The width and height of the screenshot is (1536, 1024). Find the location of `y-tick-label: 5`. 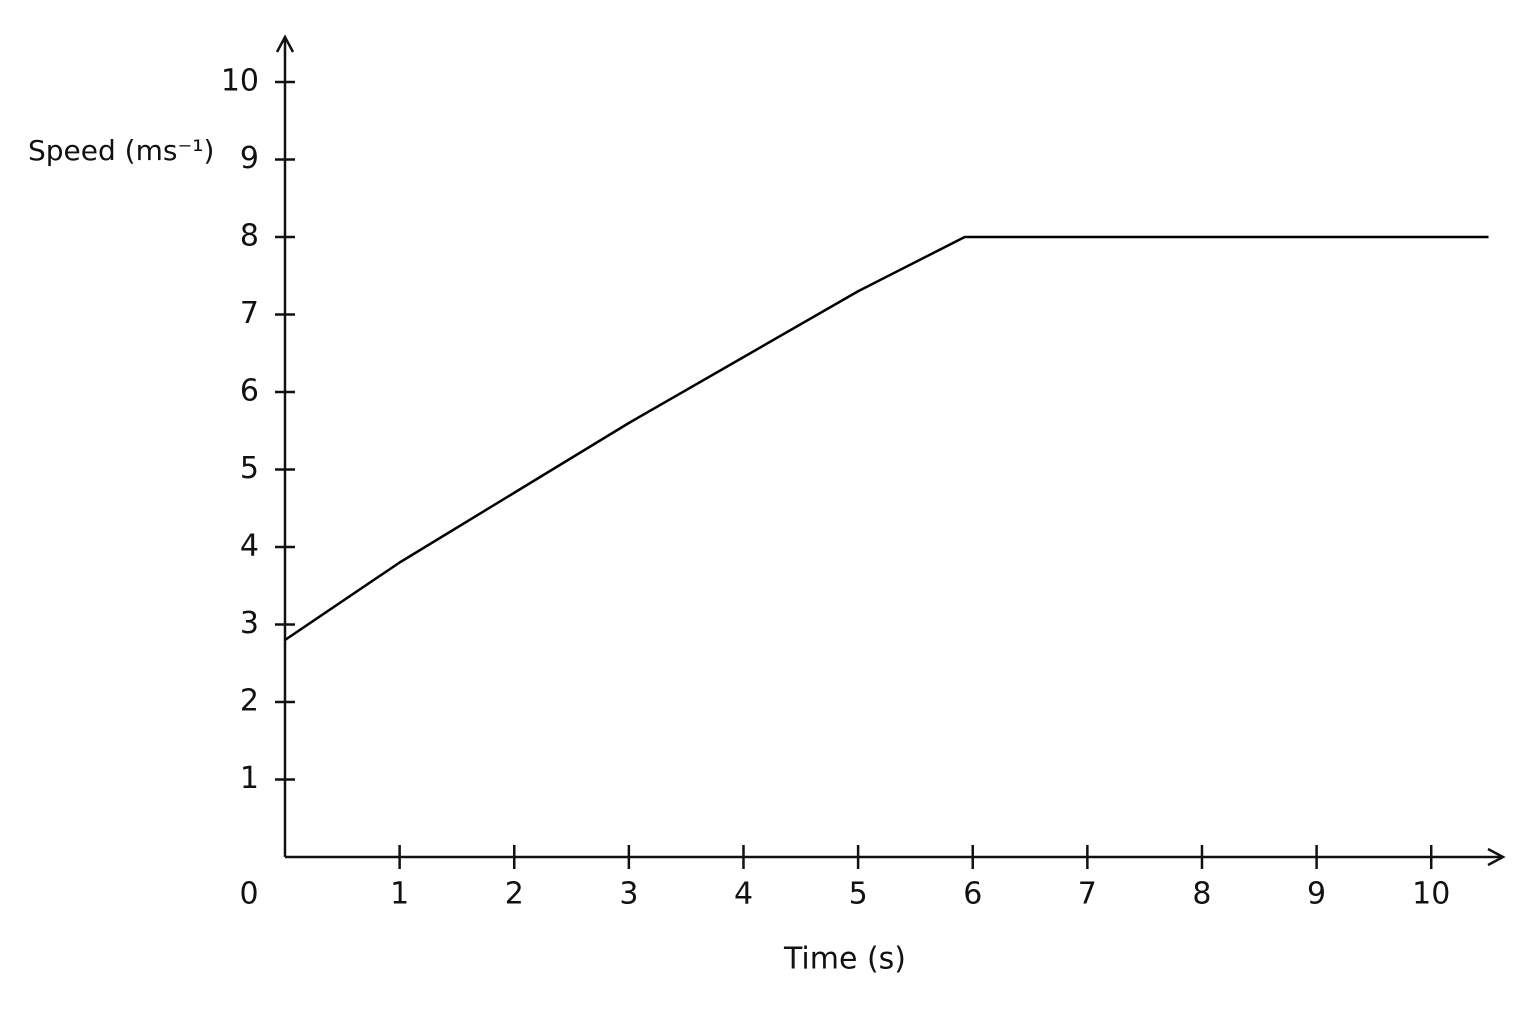

y-tick-label: 5 is located at coordinates (249, 468).